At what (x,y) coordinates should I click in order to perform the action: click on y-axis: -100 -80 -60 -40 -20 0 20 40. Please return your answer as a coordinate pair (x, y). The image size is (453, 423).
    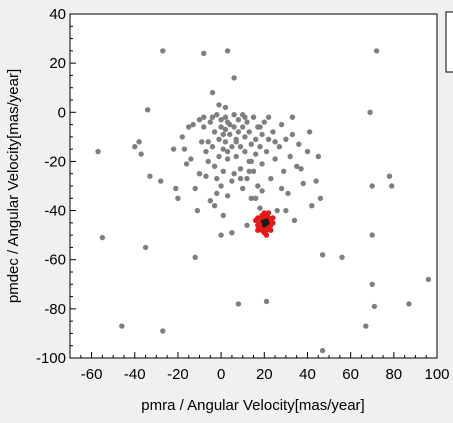
    Looking at the image, I should click on (56, 186).